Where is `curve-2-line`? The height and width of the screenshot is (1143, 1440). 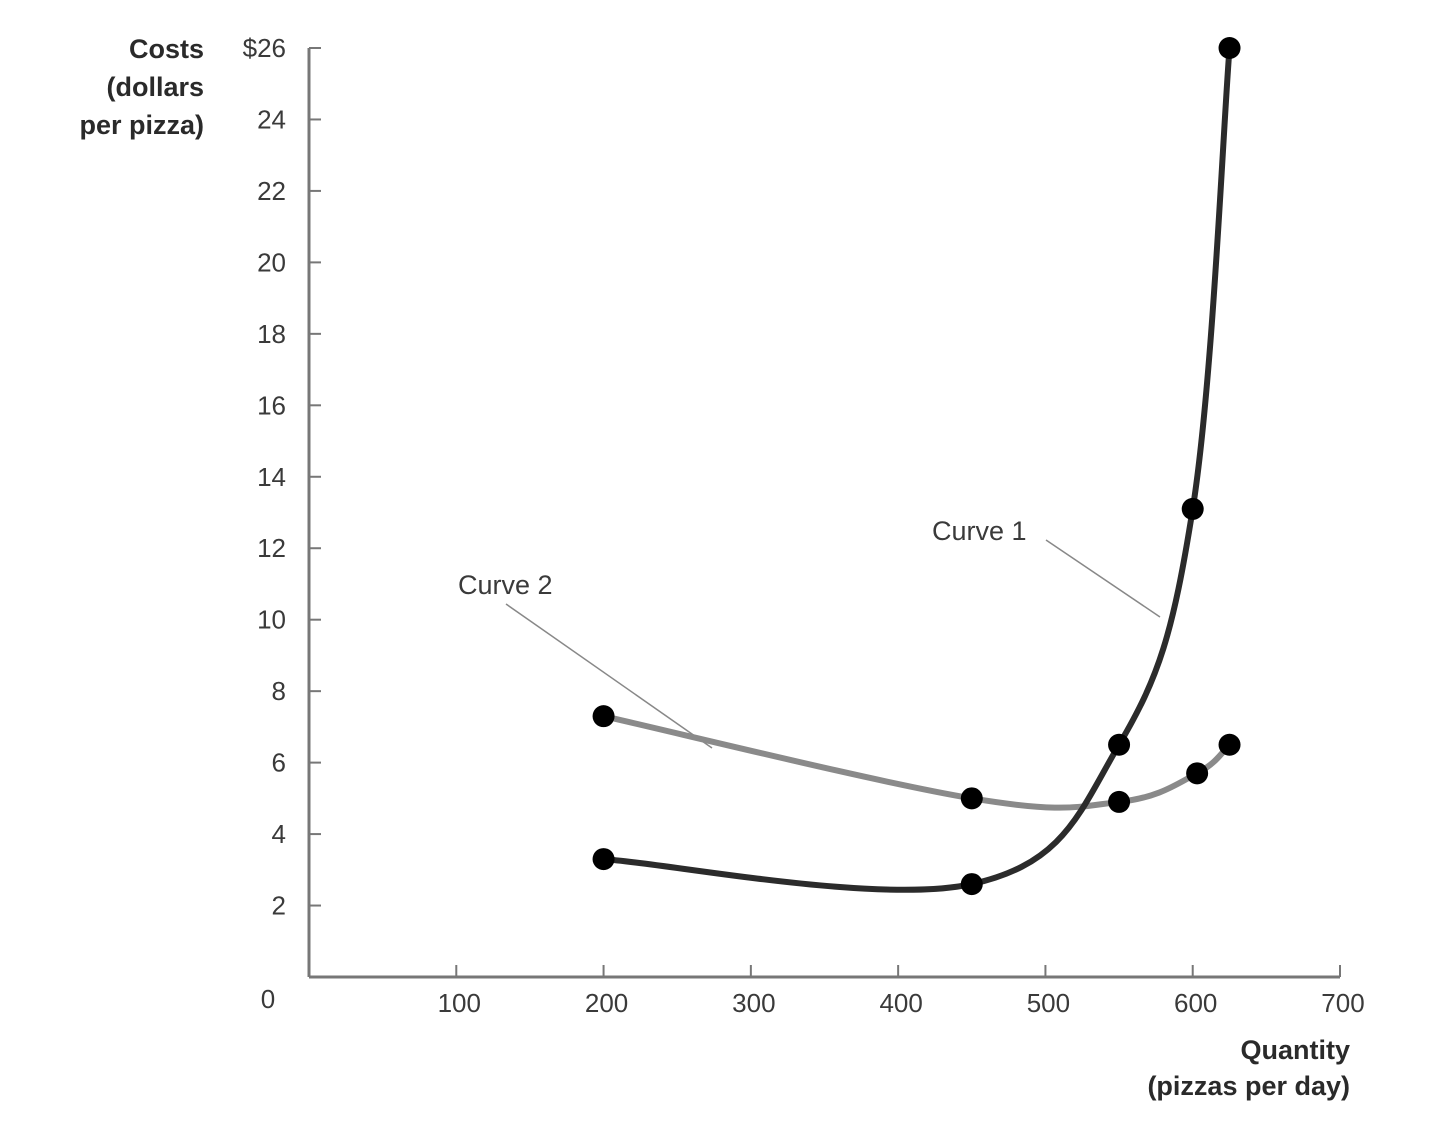
curve-2-line is located at coordinates (916, 762).